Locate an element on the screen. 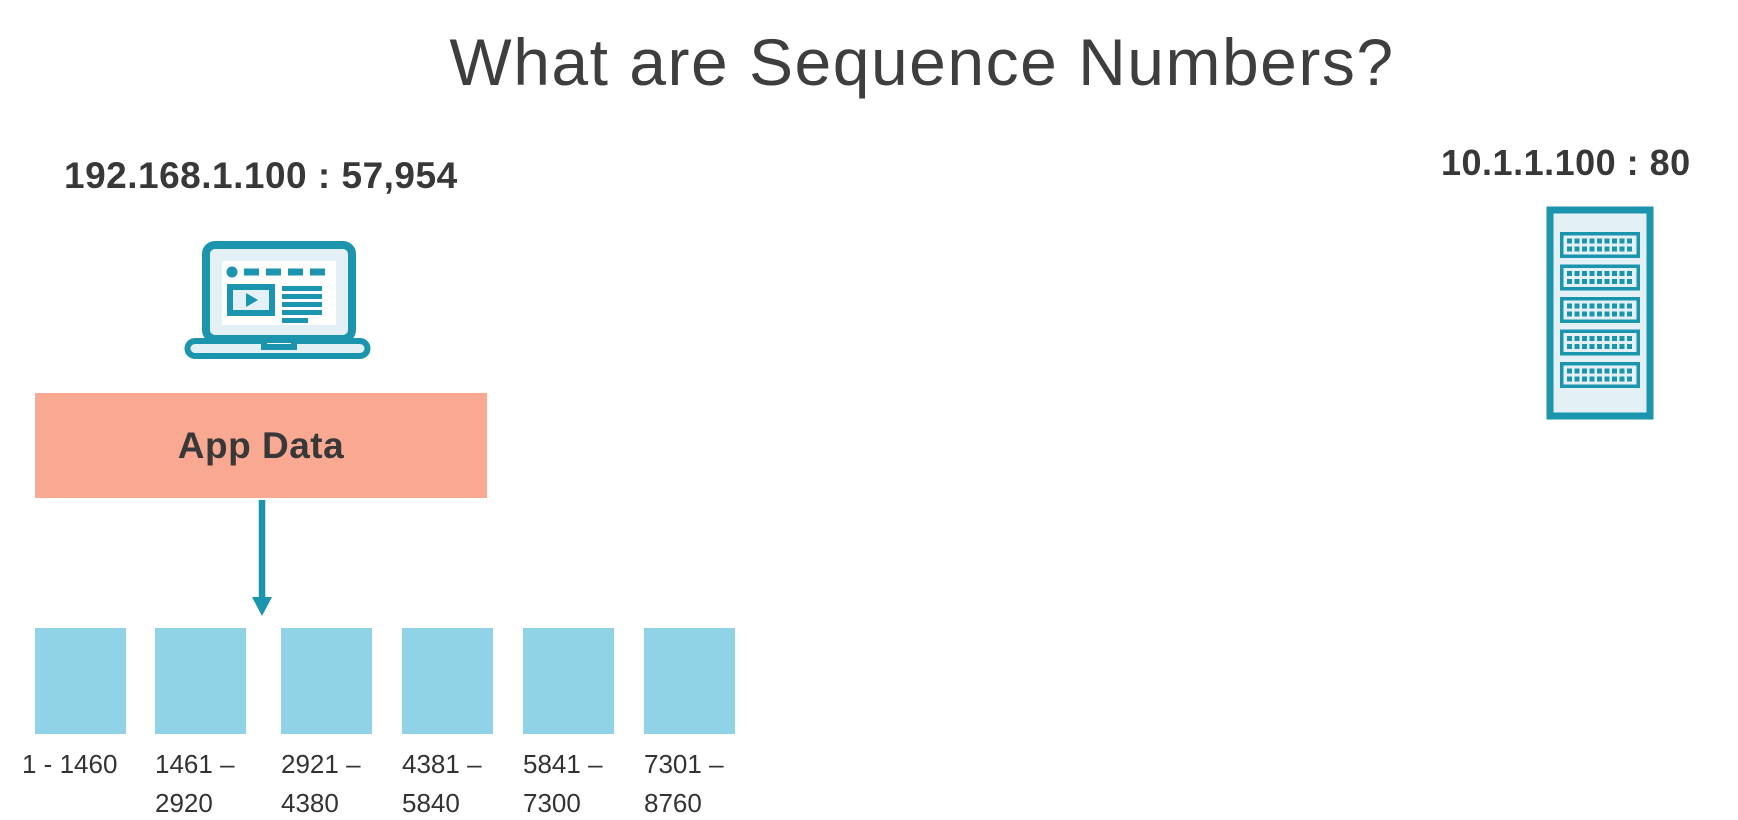 Image resolution: width=1738 pixels, height=820 pixels. slide-title: What are Sequence Numbers? is located at coordinates (922, 62).